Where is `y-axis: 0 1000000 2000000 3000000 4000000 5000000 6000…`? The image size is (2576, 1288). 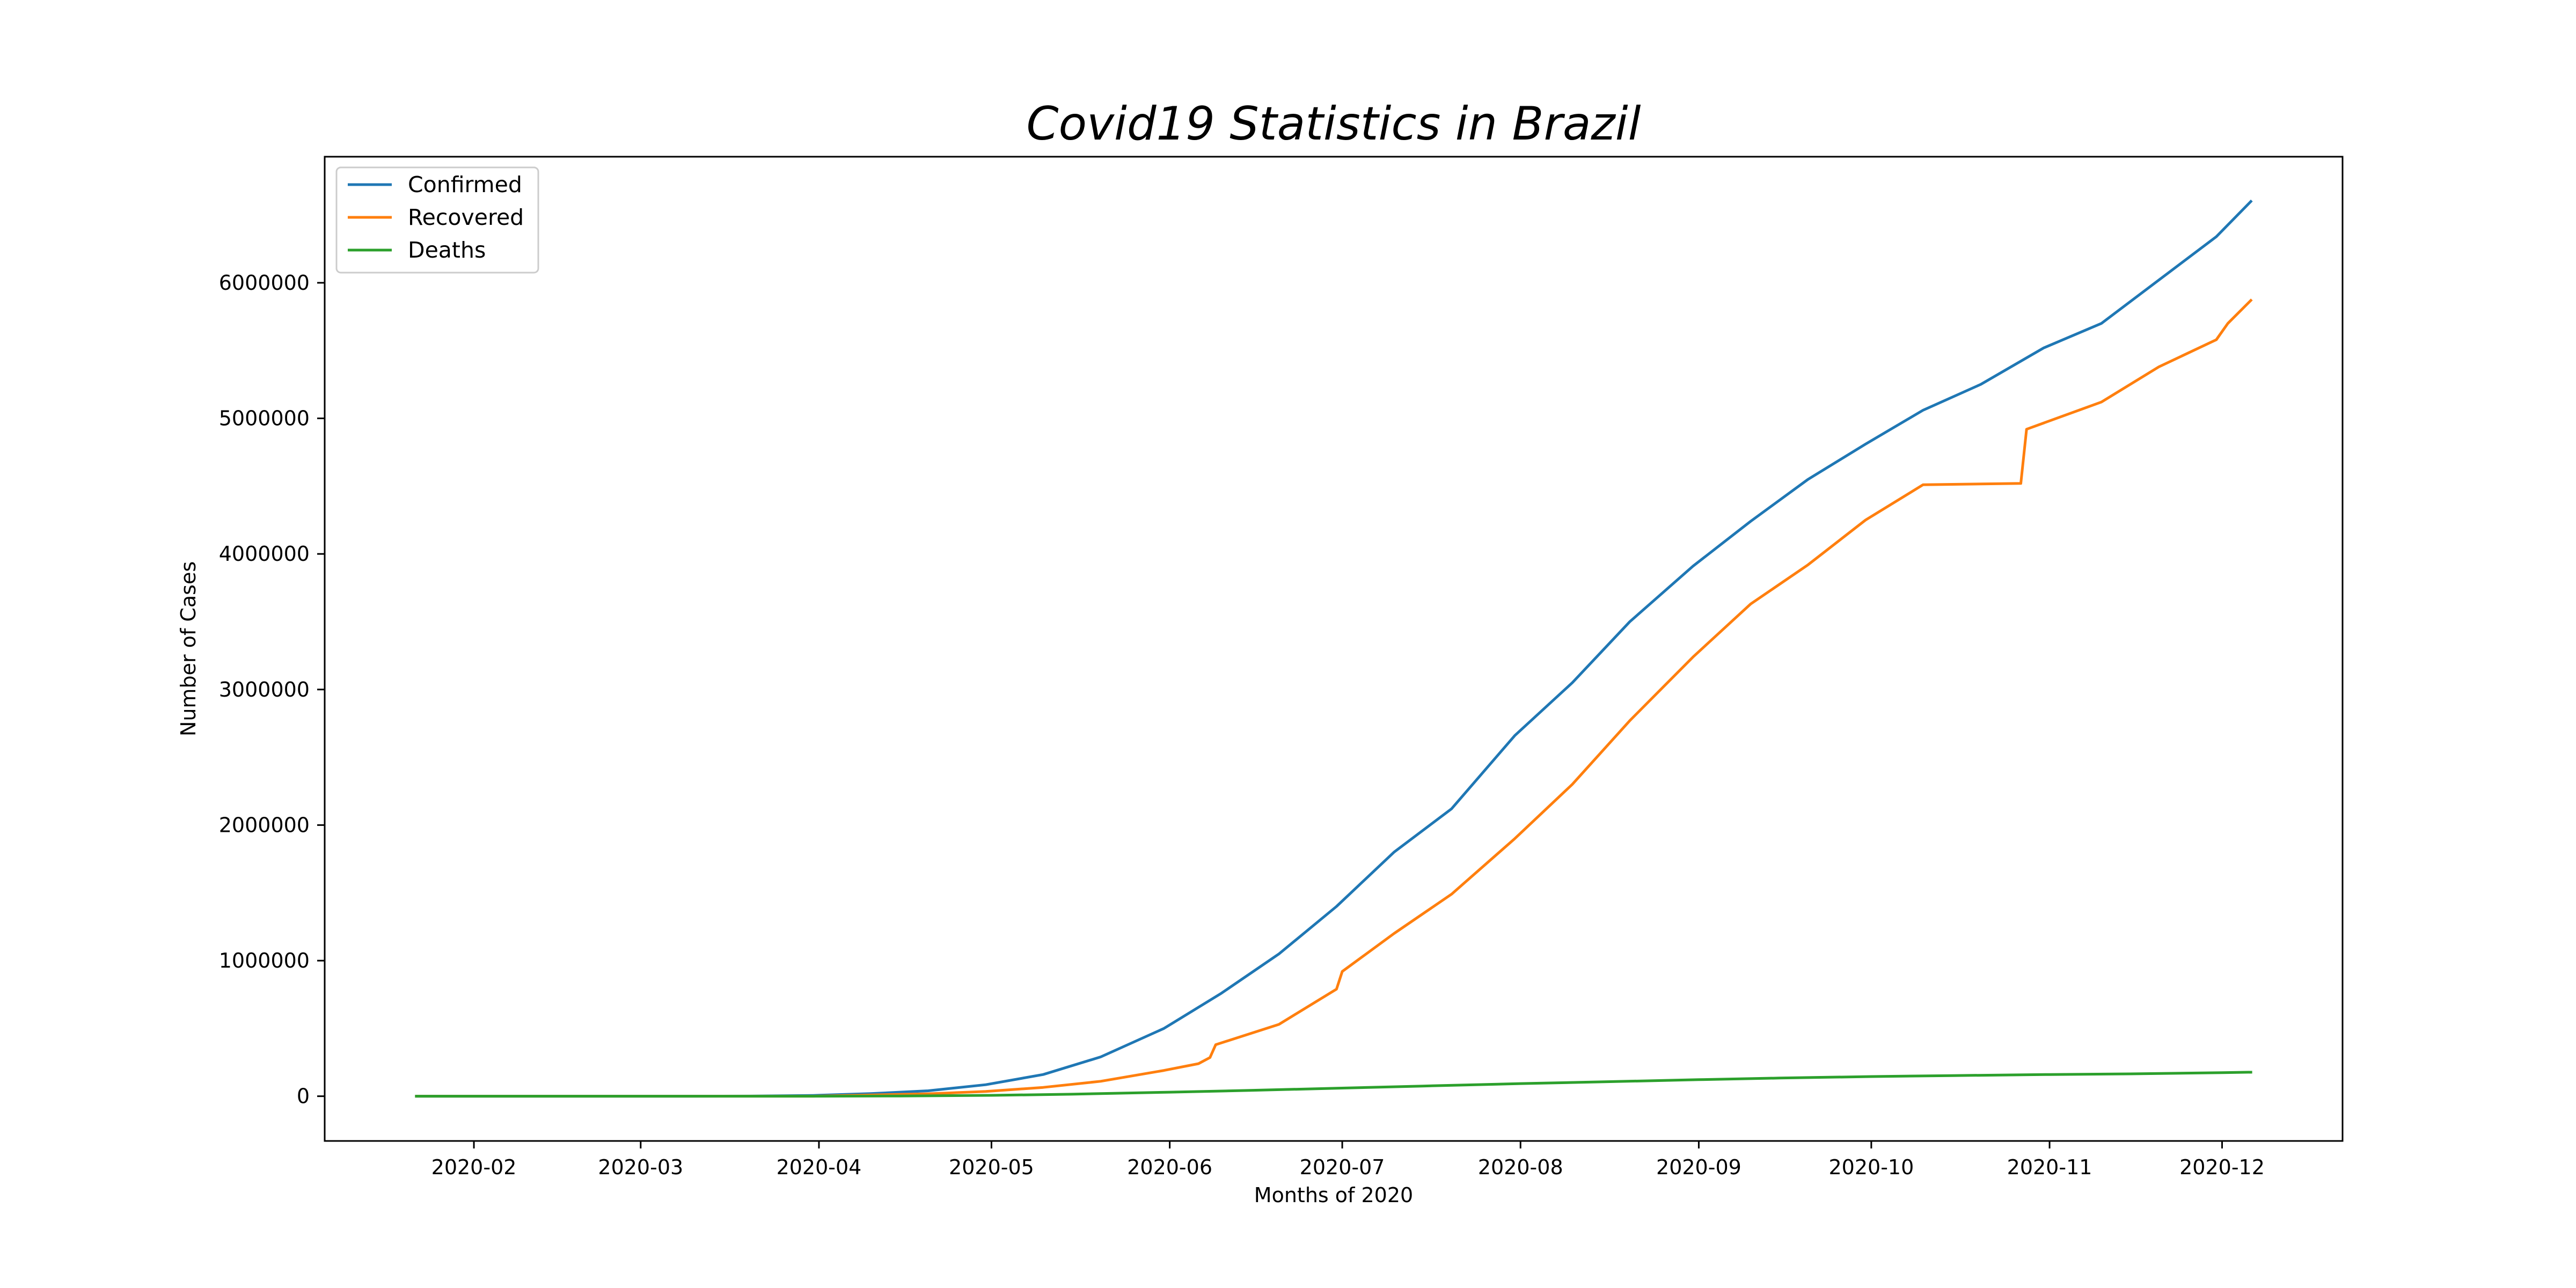
y-axis: 0 1000000 2000000 3000000 4000000 5000000 6000… is located at coordinates (272, 689).